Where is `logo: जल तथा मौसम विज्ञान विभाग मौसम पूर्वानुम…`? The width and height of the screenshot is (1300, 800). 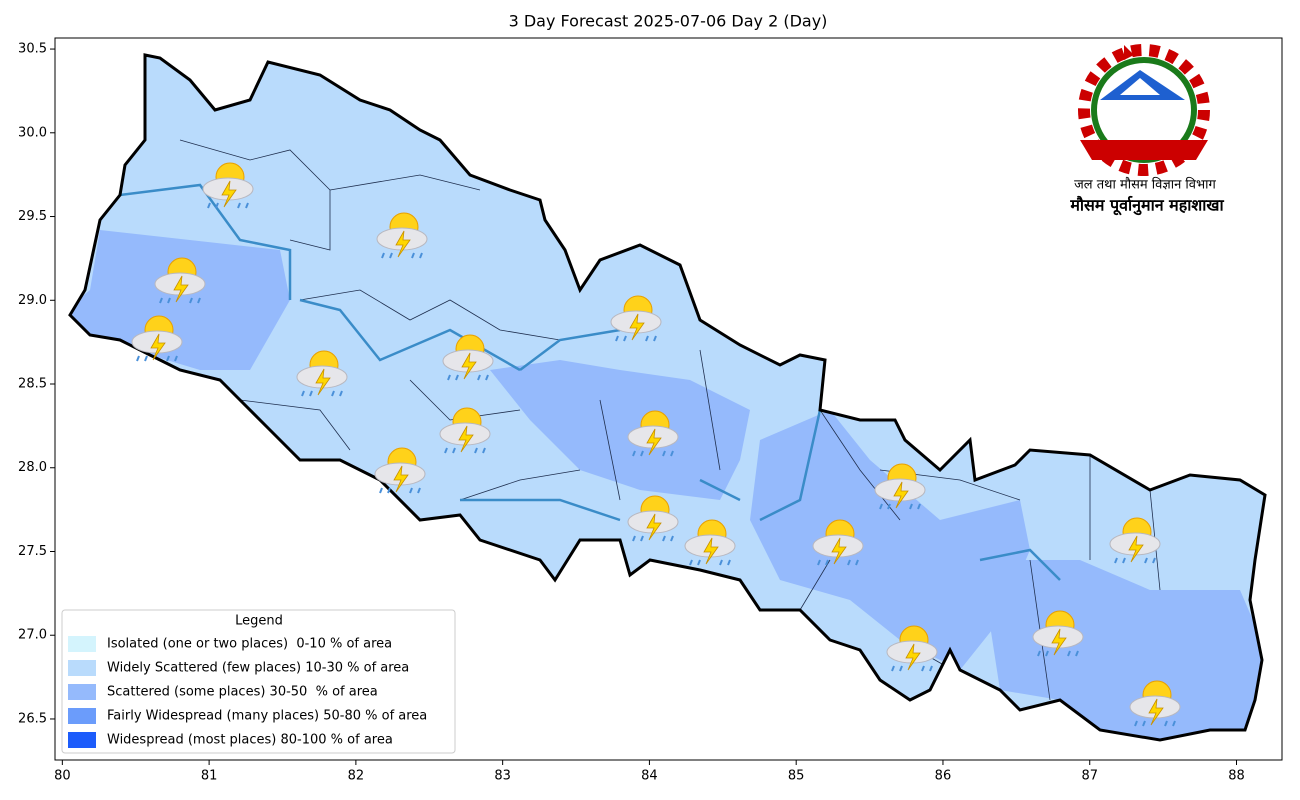
logo: जल तथा मौसम विज्ञान विभाग मौसम पूर्वानुम… is located at coordinates (1147, 130).